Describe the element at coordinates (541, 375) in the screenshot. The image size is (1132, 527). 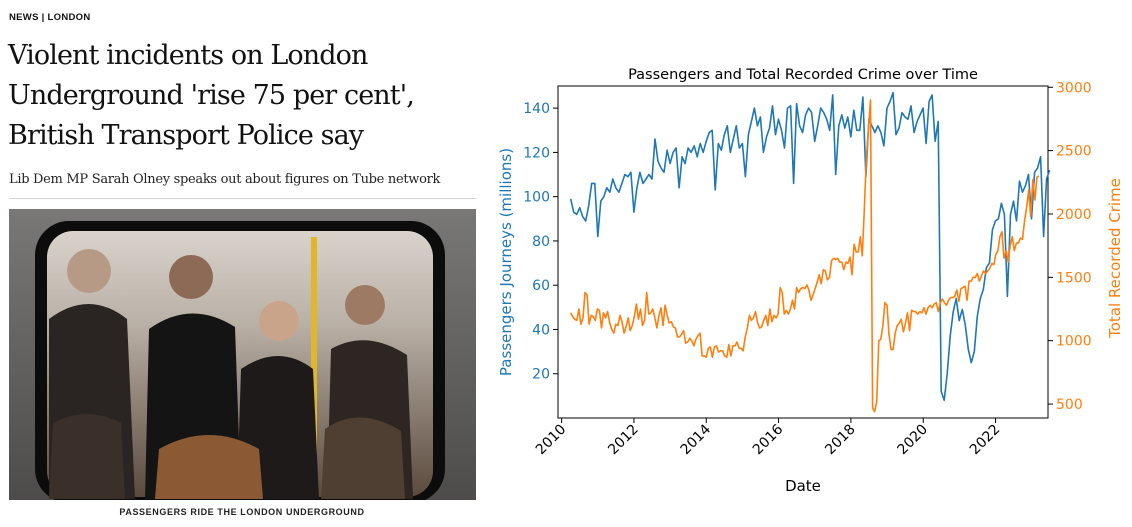
I see `y-tick-label: 20` at that location.